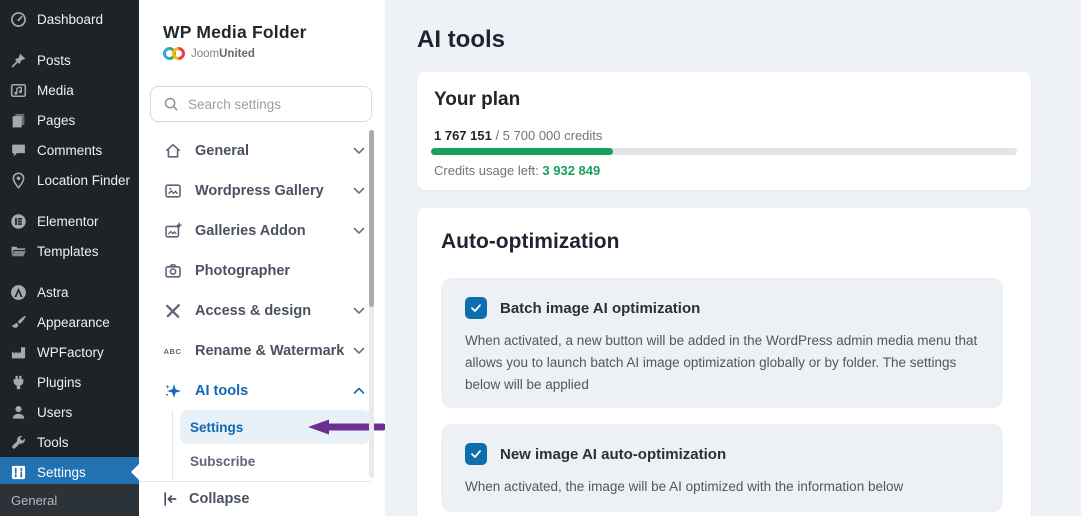 This screenshot has height=516, width=1081. I want to click on search-icon, so click(171, 104).